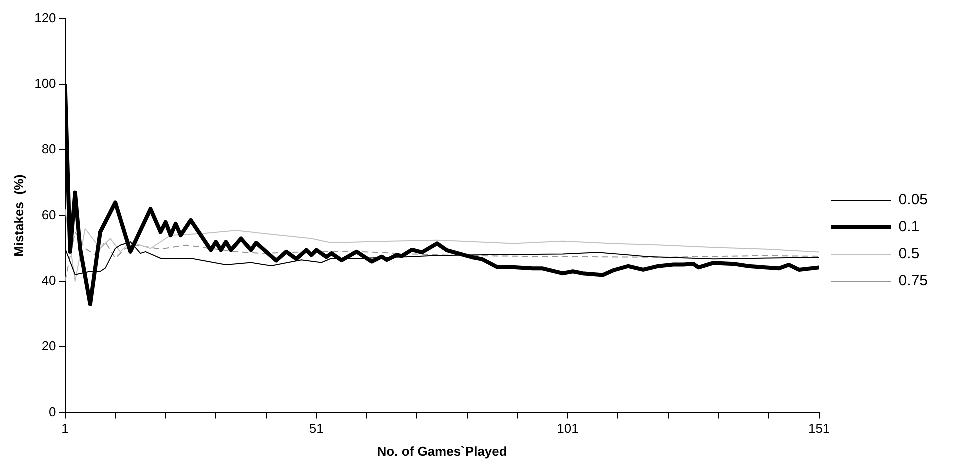 The width and height of the screenshot is (956, 472). I want to click on legend-label: 0.5, so click(909, 254).